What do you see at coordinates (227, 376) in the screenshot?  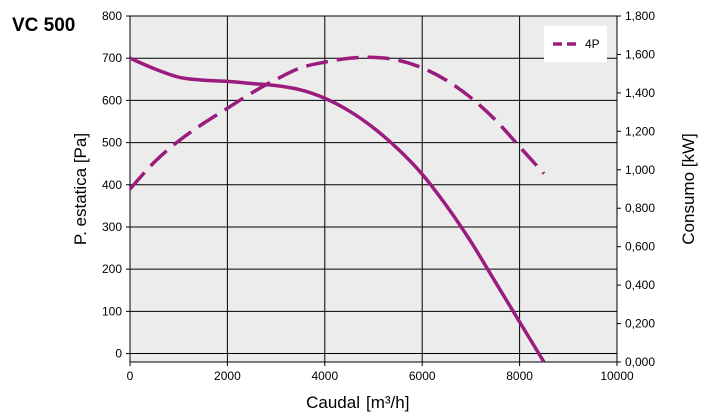 I see `x-tick-label: 2000` at bounding box center [227, 376].